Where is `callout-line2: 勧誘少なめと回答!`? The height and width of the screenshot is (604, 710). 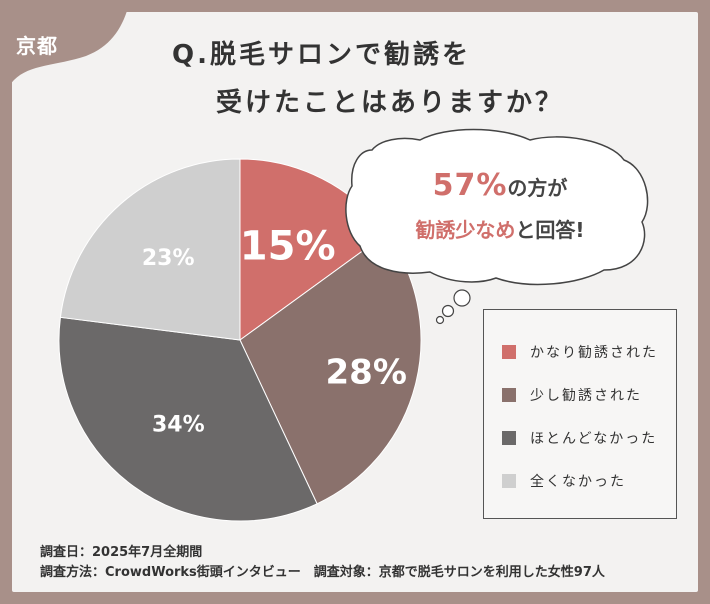
callout-line2: 勧誘少なめと回答! is located at coordinates (500, 228).